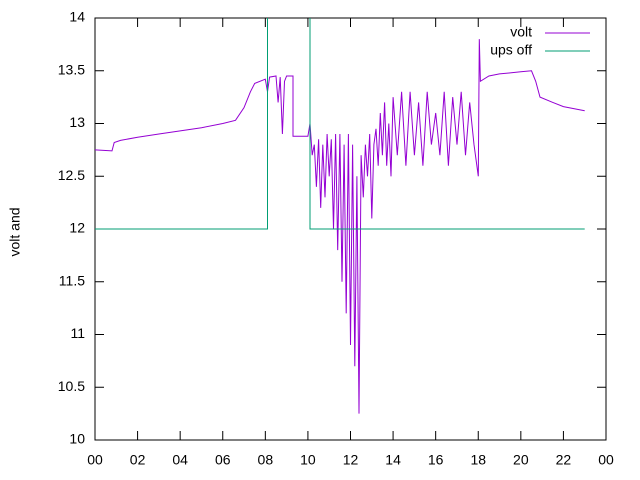 Image resolution: width=640 pixels, height=480 pixels. Describe the element at coordinates (478, 460) in the screenshot. I see `x-tick-label: 18` at that location.